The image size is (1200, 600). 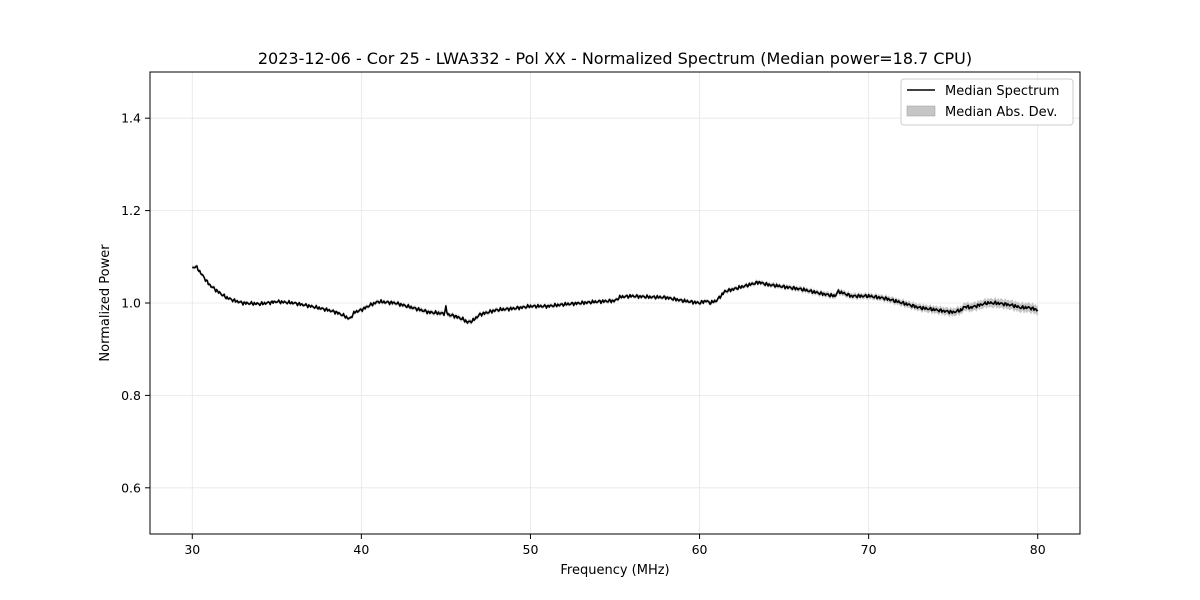 What do you see at coordinates (1038, 549) in the screenshot?
I see `x-tick-label: 80` at bounding box center [1038, 549].